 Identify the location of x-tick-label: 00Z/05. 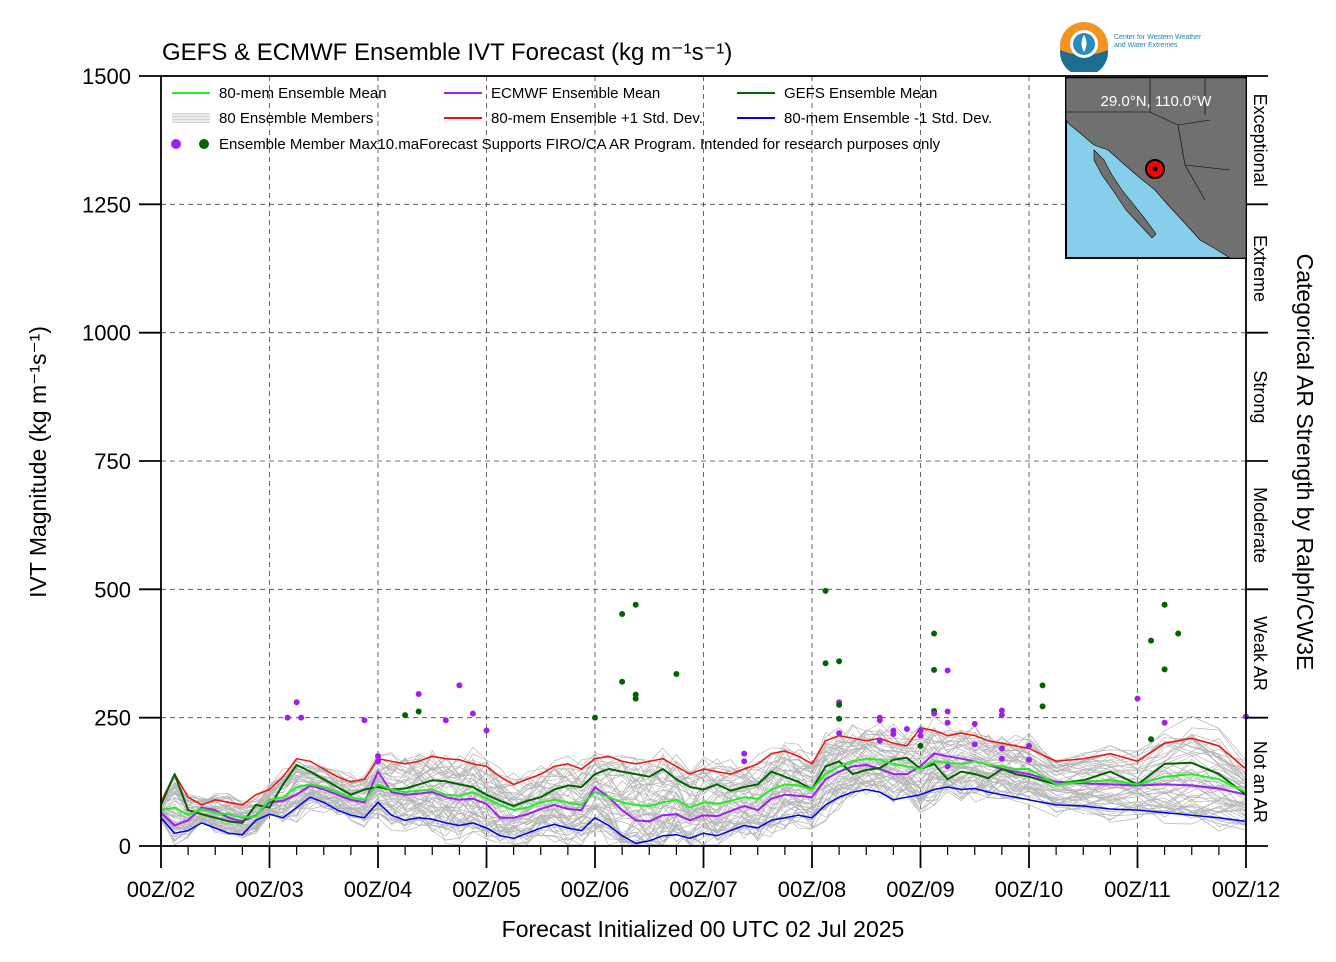
(486, 889).